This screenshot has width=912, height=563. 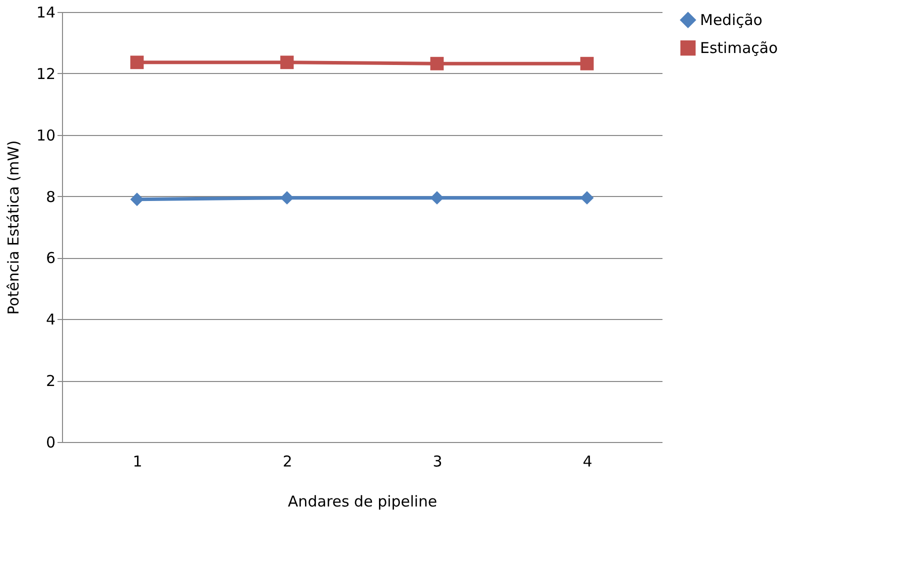 I want to click on y-tick-label: 2, so click(x=51, y=381).